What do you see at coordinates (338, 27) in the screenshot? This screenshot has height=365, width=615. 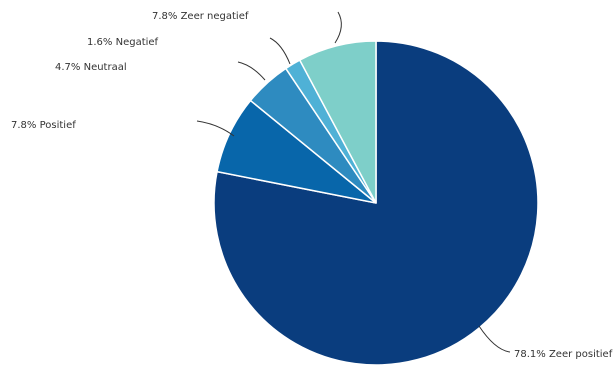 I see `leader-line-zeer-negatief` at bounding box center [338, 27].